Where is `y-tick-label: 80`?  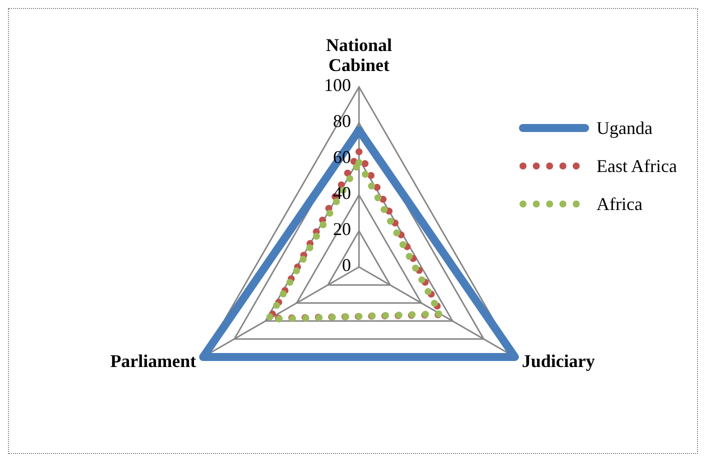
y-tick-label: 80 is located at coordinates (342, 121).